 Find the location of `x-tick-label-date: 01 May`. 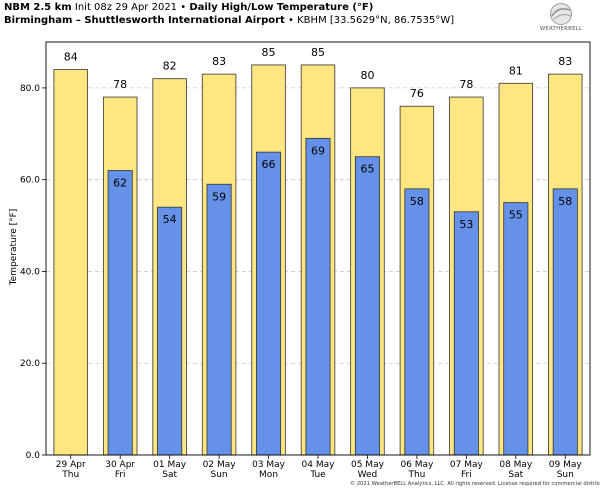

x-tick-label-date: 01 May is located at coordinates (170, 465).